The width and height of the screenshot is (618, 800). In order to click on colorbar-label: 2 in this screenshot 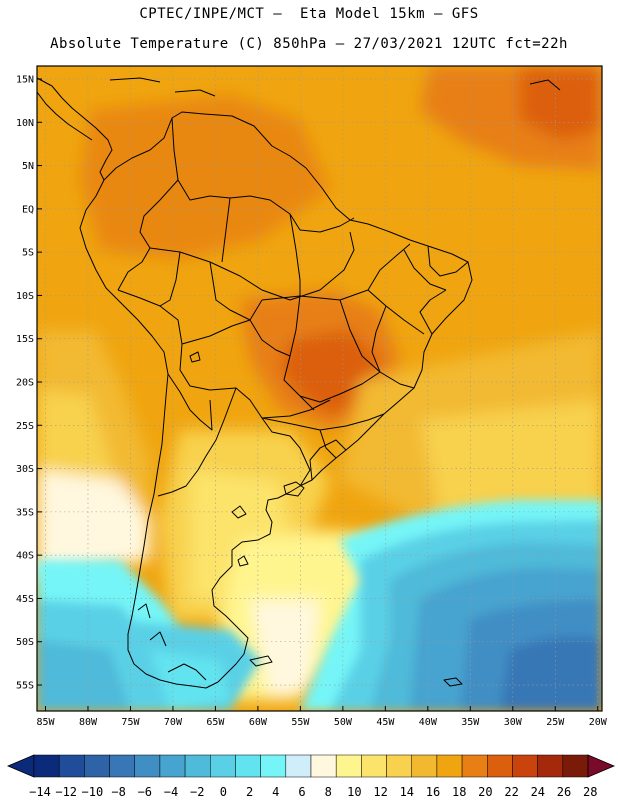, I will do `click(249, 792)`.